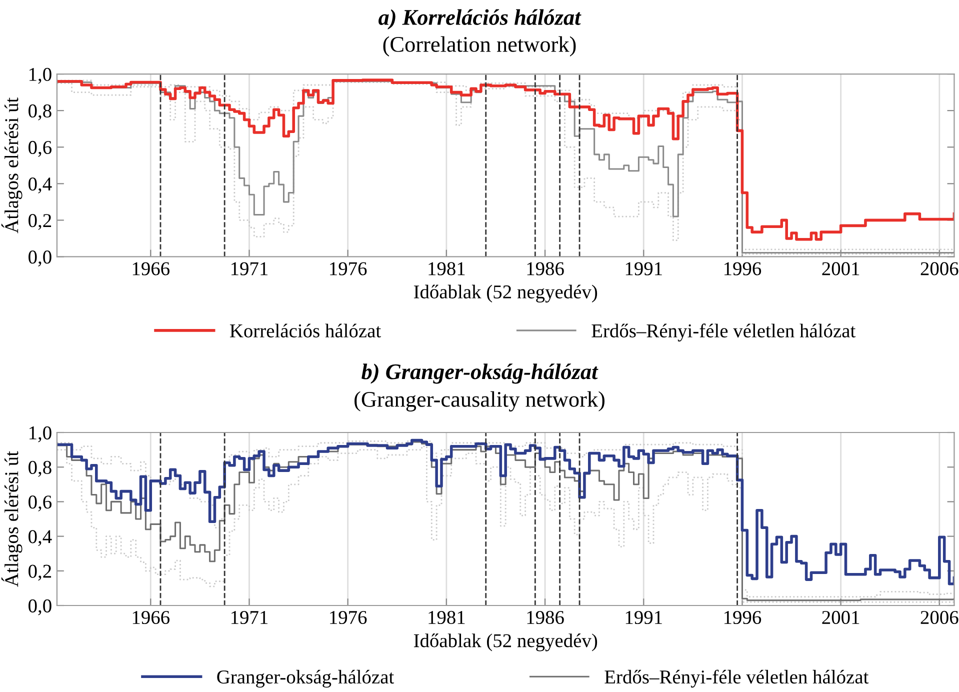  I want to click on chart-subtitle: (Granger-causality network), so click(479, 401).